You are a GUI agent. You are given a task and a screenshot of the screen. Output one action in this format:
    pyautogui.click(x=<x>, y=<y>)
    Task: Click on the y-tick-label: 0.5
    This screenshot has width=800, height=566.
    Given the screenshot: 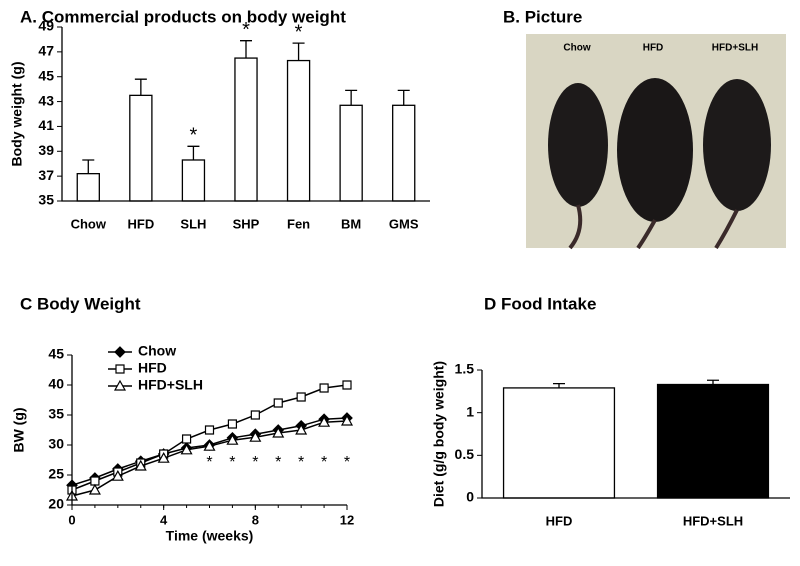 What is the action you would take?
    pyautogui.click(x=465, y=454)
    